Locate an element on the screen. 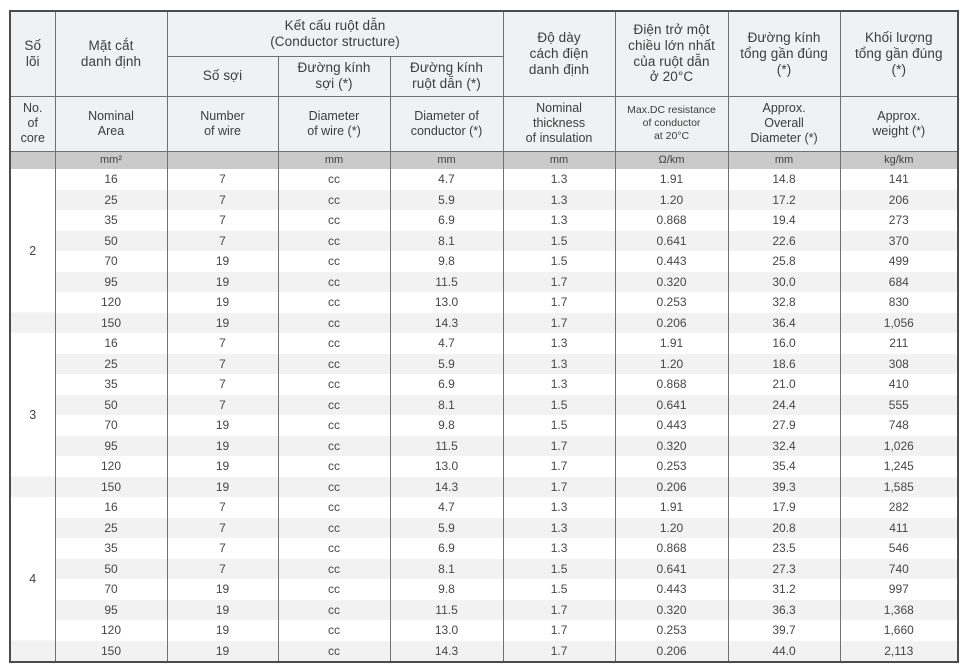 The width and height of the screenshot is (964, 670). header-conductor-structure: Kết cấu ruột dẫn (Conductor structure) is located at coordinates (335, 33).